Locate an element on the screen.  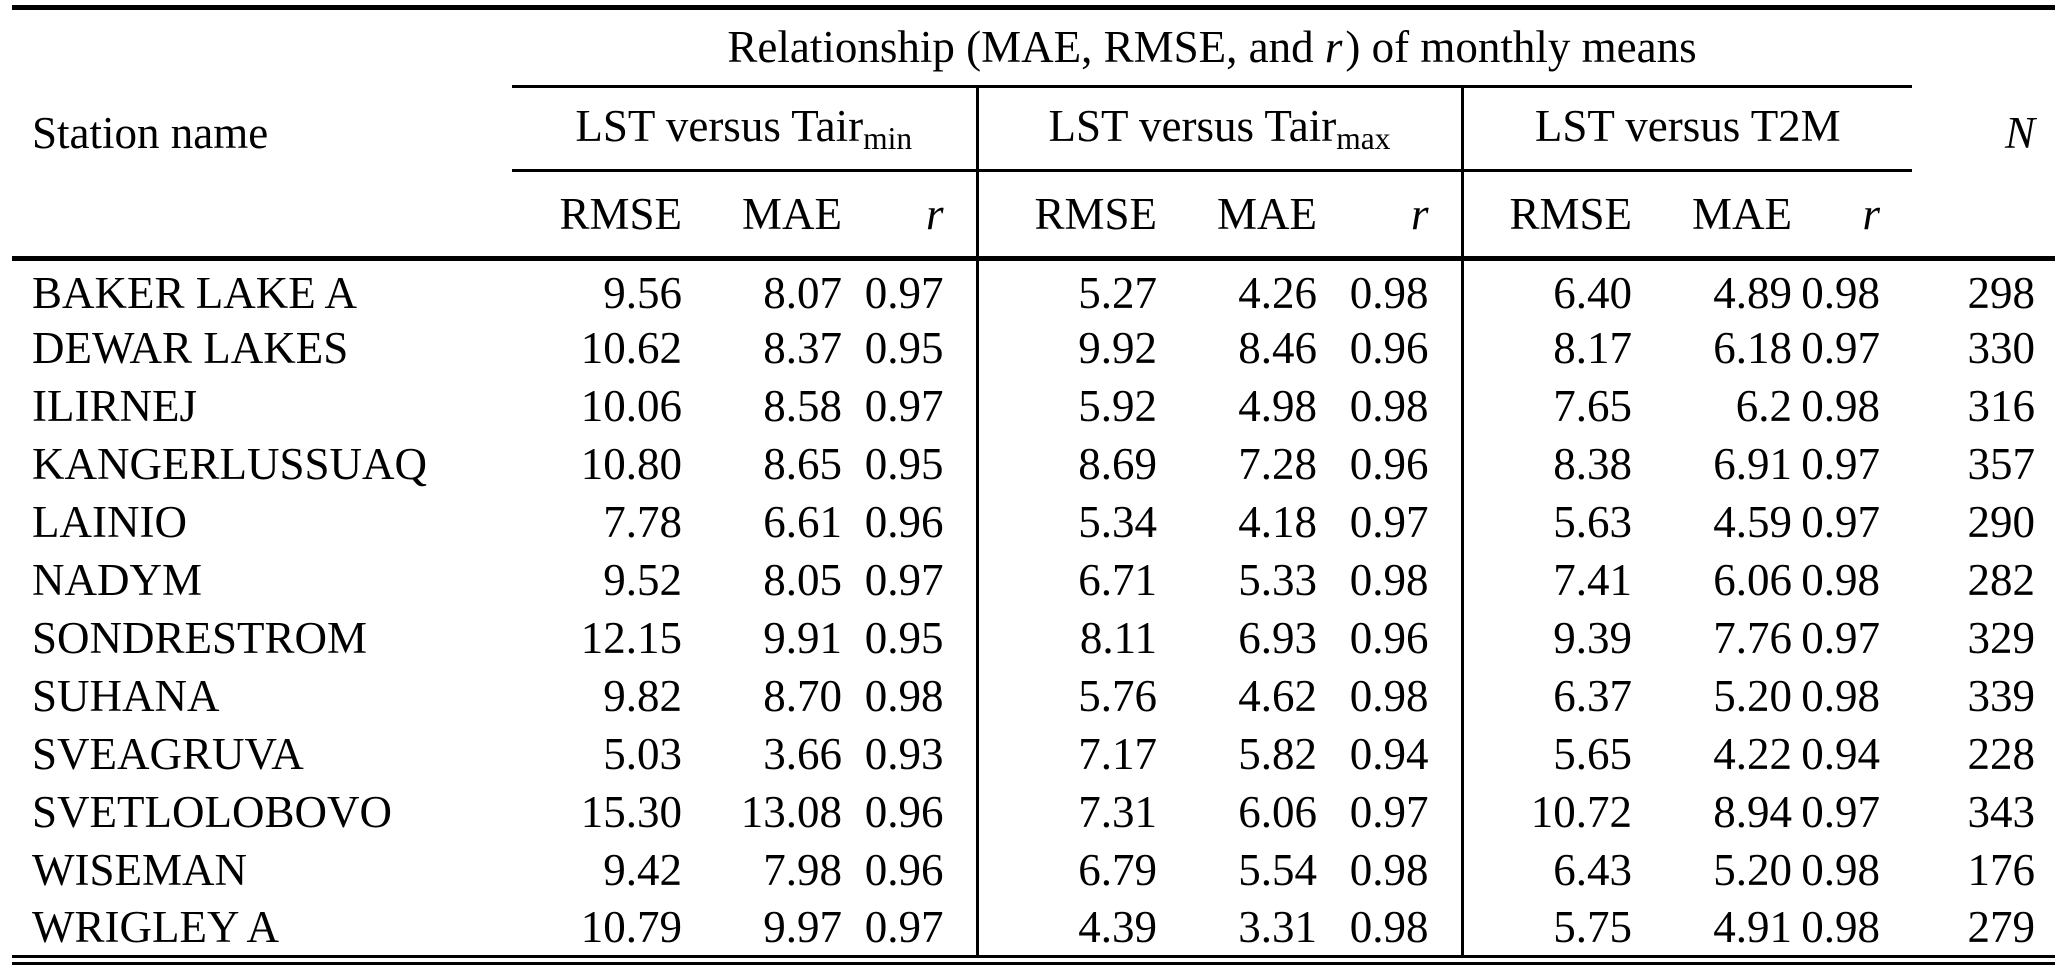
t2m-mae-cell: 8.94 is located at coordinates (1752, 811).